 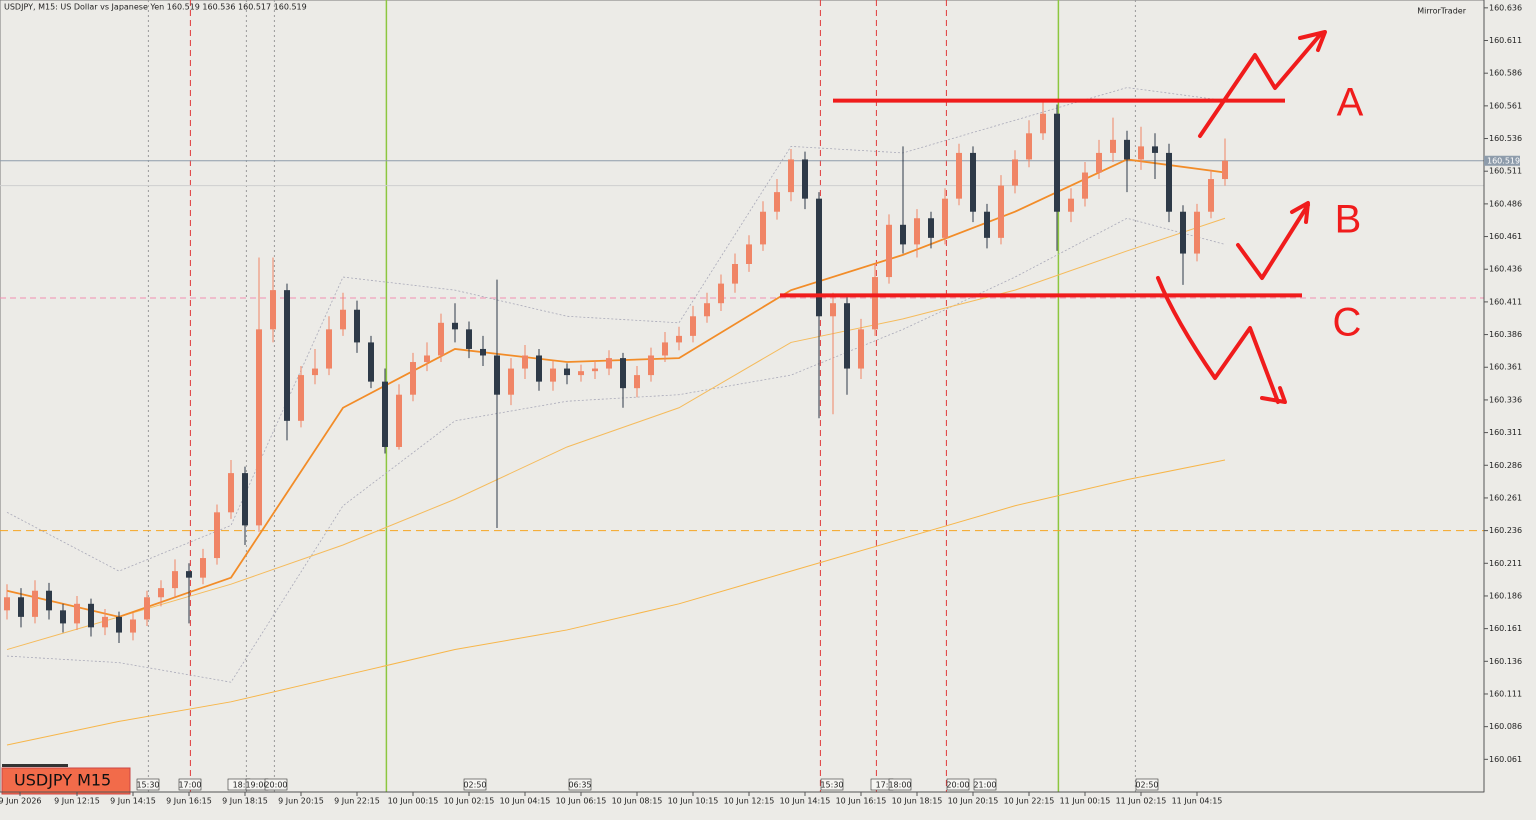 I want to click on annotation: A, so click(x=1350, y=103).